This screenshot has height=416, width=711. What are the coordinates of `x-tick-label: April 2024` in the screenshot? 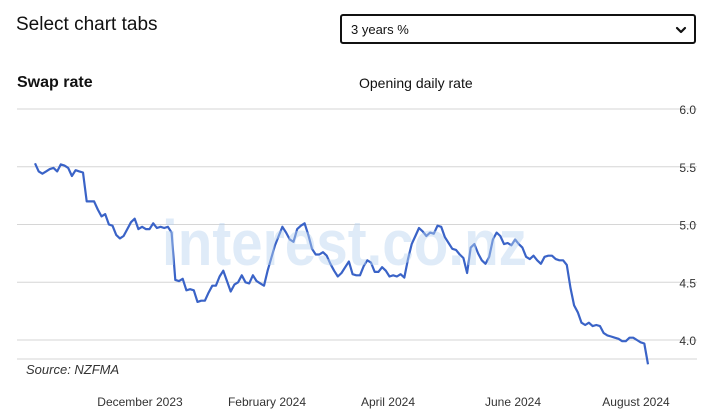 It's located at (388, 402).